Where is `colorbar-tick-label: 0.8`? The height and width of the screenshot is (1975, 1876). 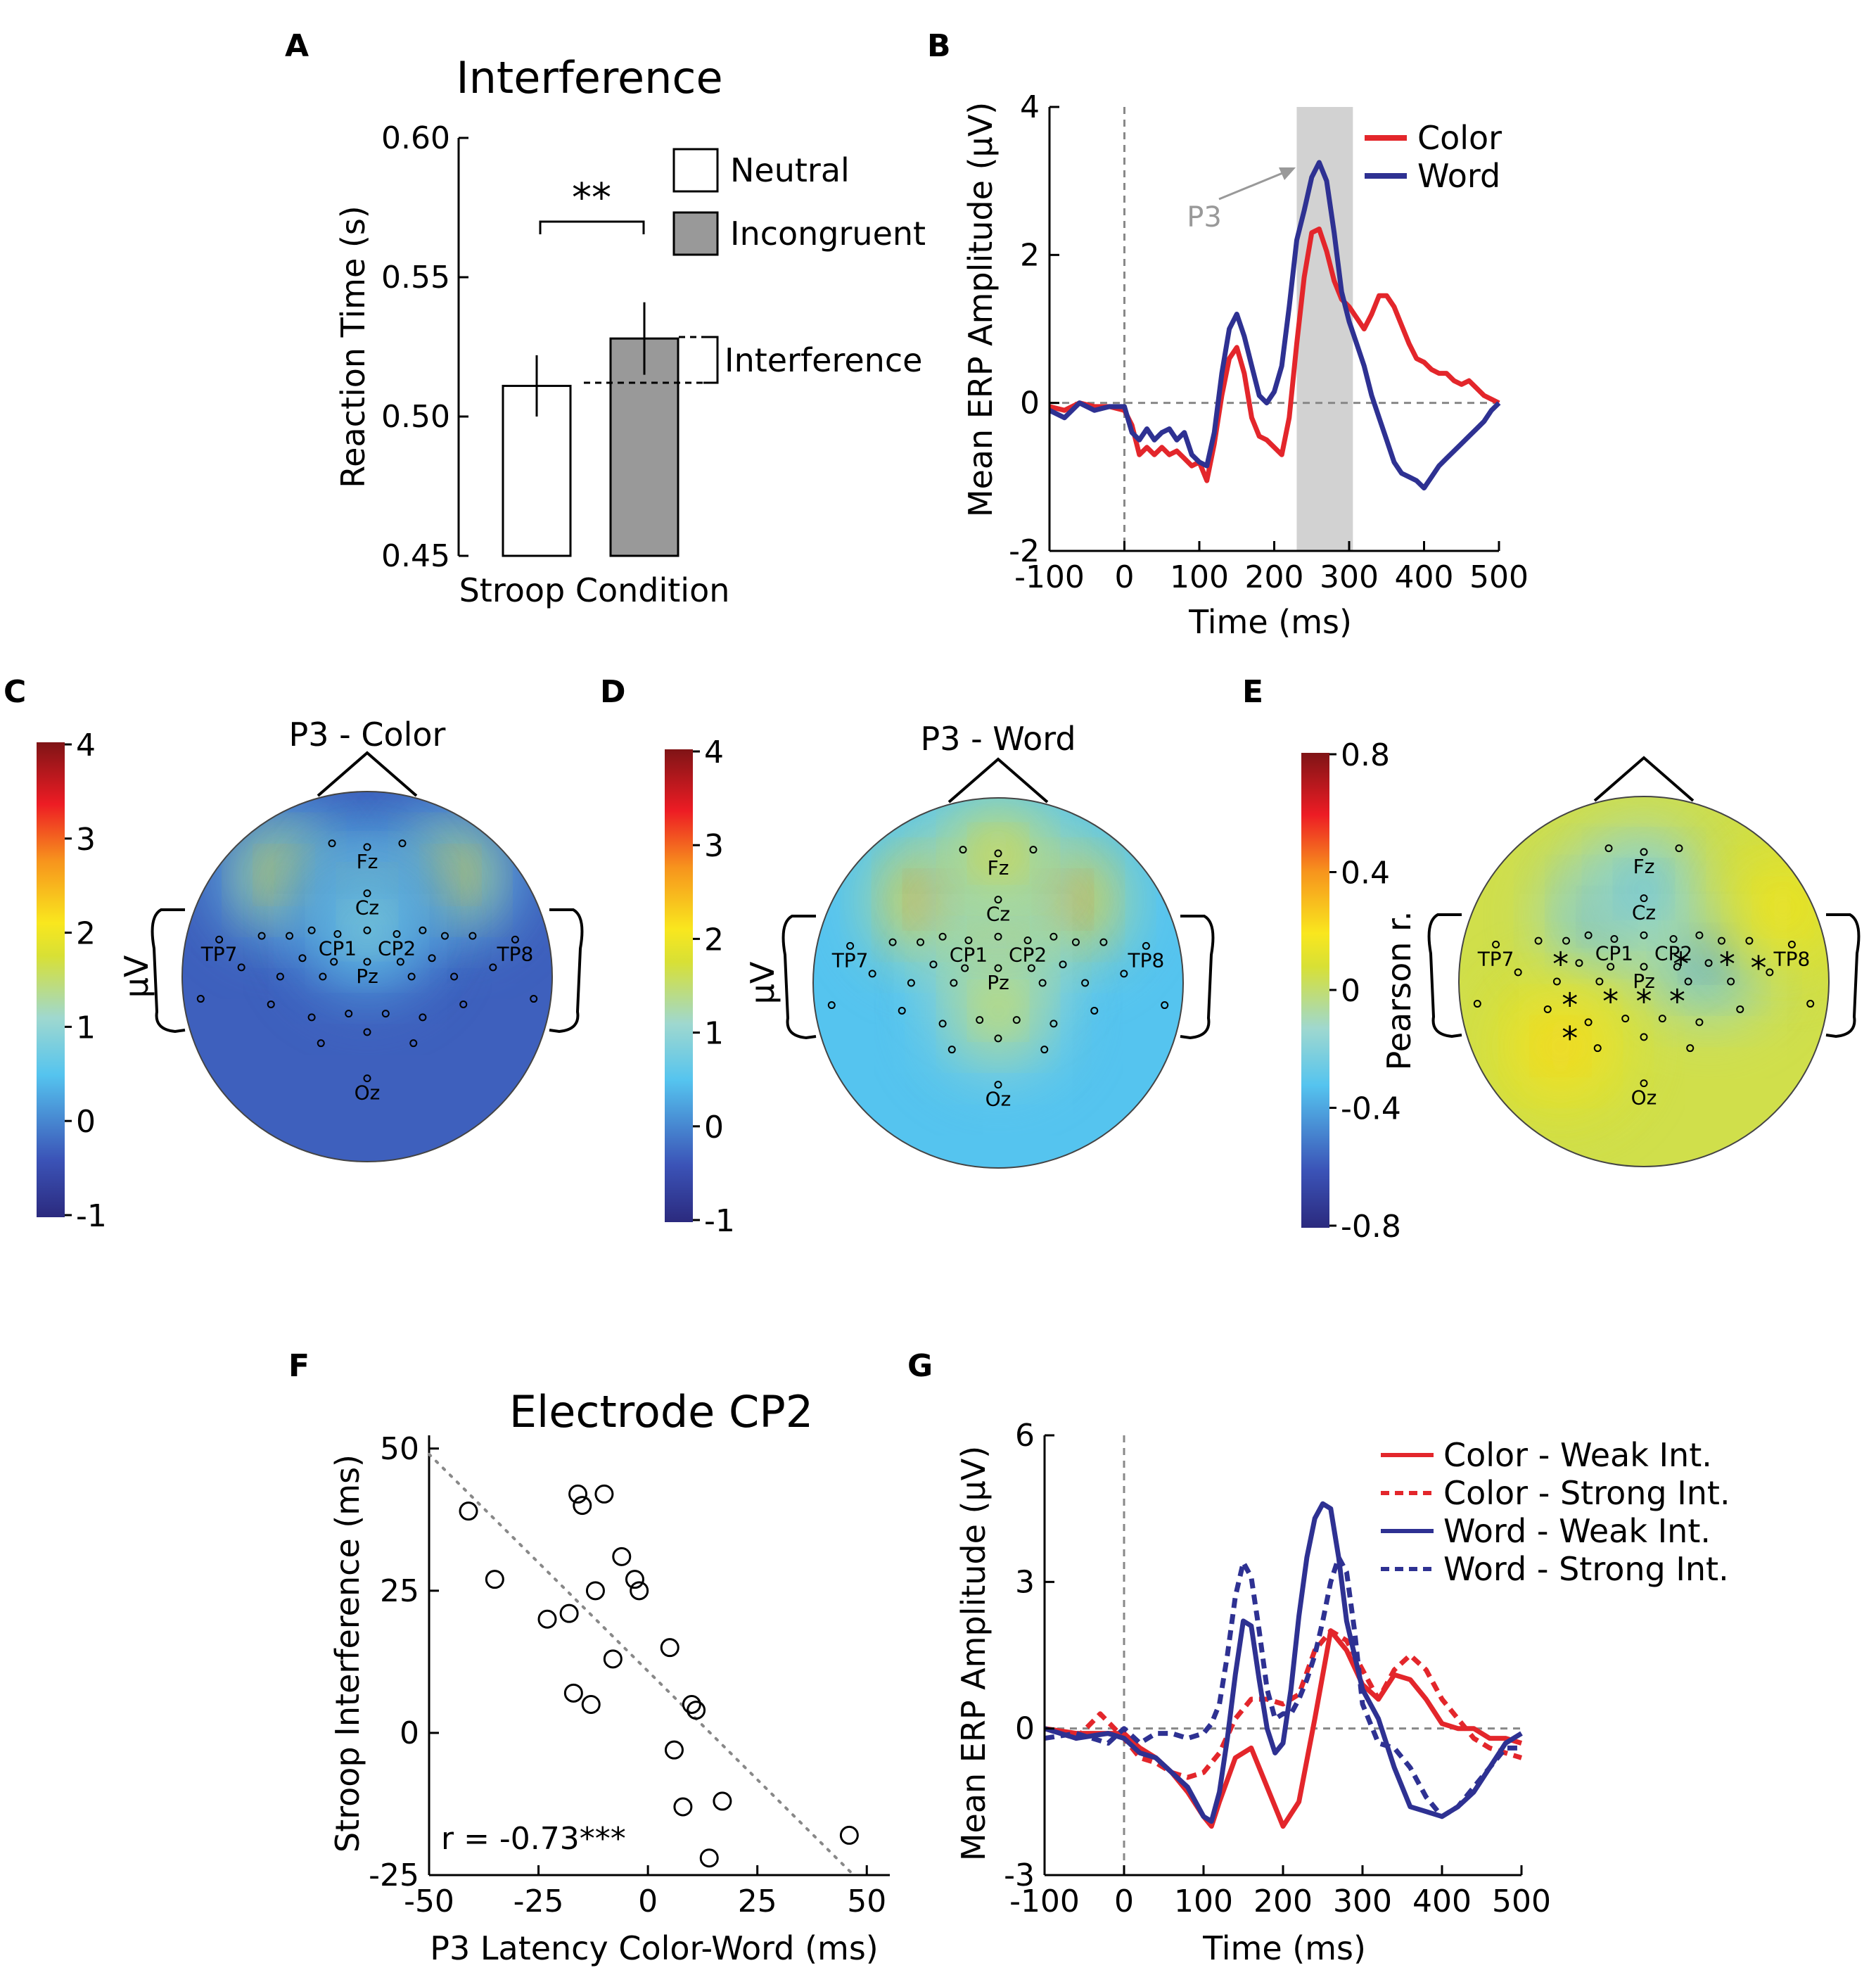
colorbar-tick-label: 0.8 is located at coordinates (1365, 755).